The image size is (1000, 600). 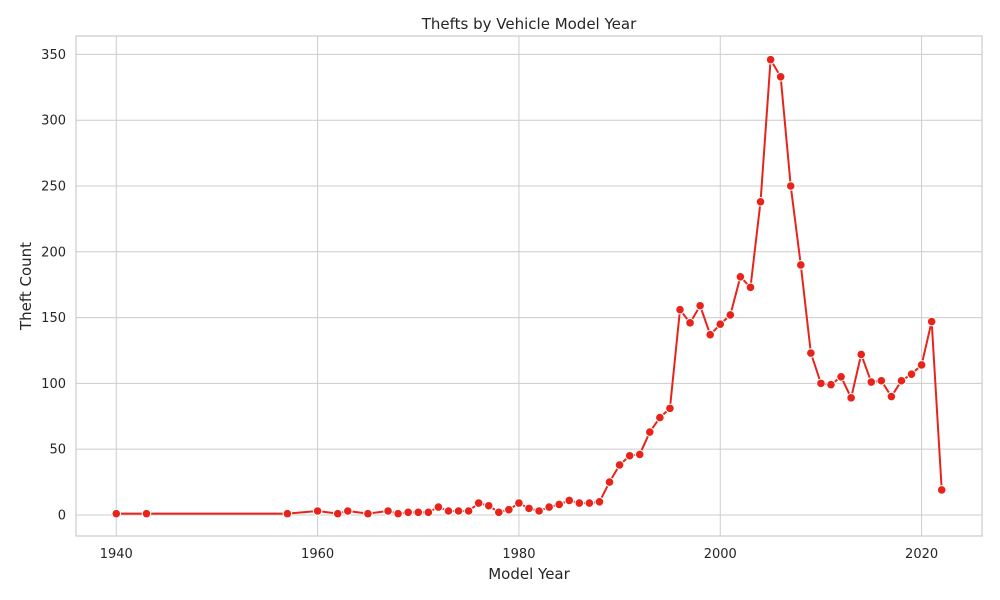 What do you see at coordinates (720, 554) in the screenshot?
I see `x-tick-label: 2000` at bounding box center [720, 554].